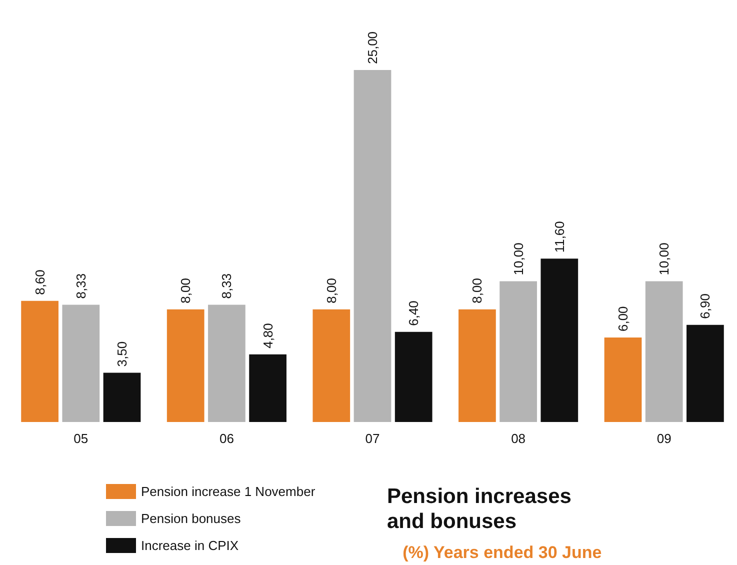  Describe the element at coordinates (268, 335) in the screenshot. I see `data-label: 4,80` at that location.